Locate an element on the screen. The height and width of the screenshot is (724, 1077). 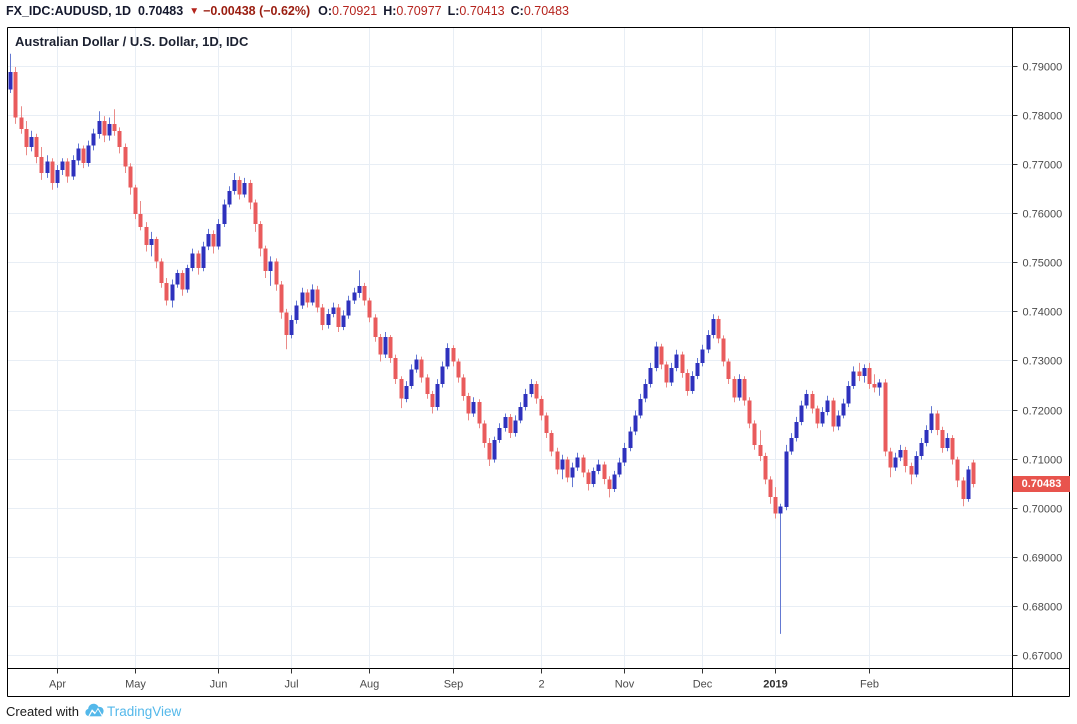
tradingview-brand: TradingView is located at coordinates (144, 711).